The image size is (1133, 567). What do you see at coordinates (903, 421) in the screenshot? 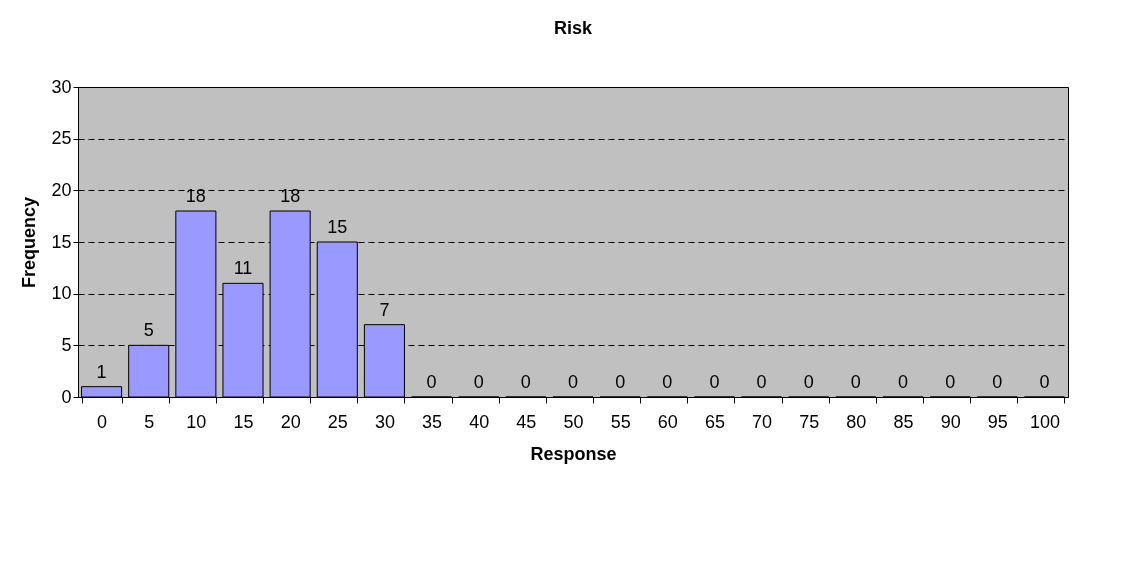
I see `x-tick-label: 85` at bounding box center [903, 421].